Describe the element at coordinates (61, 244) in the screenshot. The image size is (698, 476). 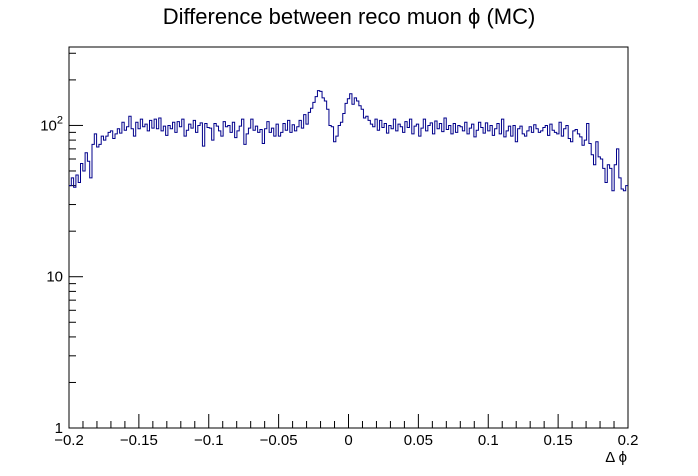
I see `y-axis: 1 10 102` at that location.